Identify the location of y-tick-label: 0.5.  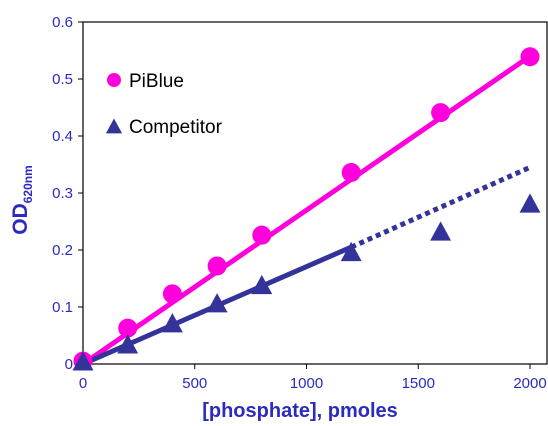
(62, 79).